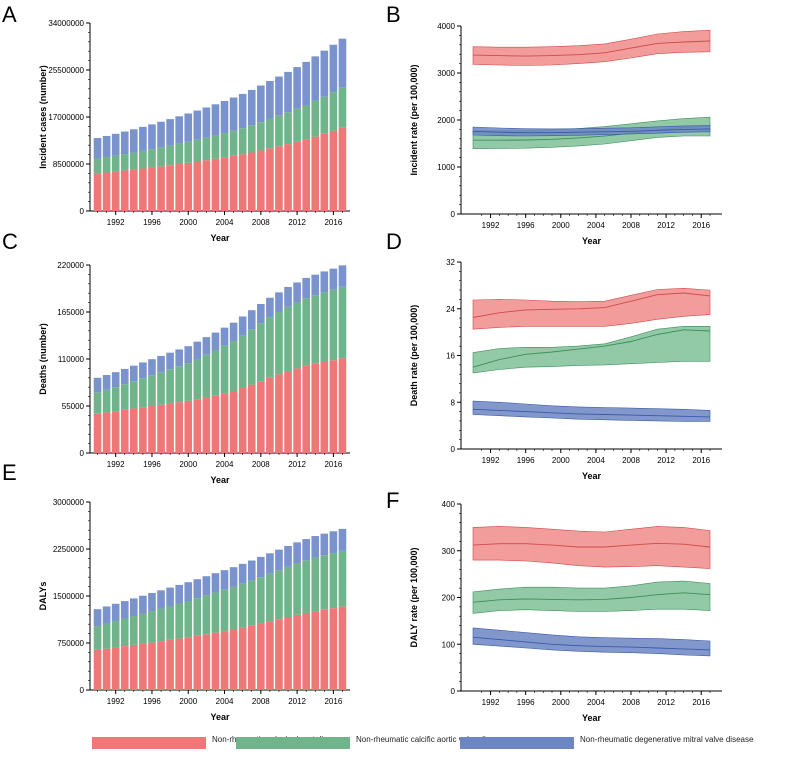 This screenshot has width=796, height=764. I want to click on y-axis-title: Incident rate (per 100,000), so click(414, 119).